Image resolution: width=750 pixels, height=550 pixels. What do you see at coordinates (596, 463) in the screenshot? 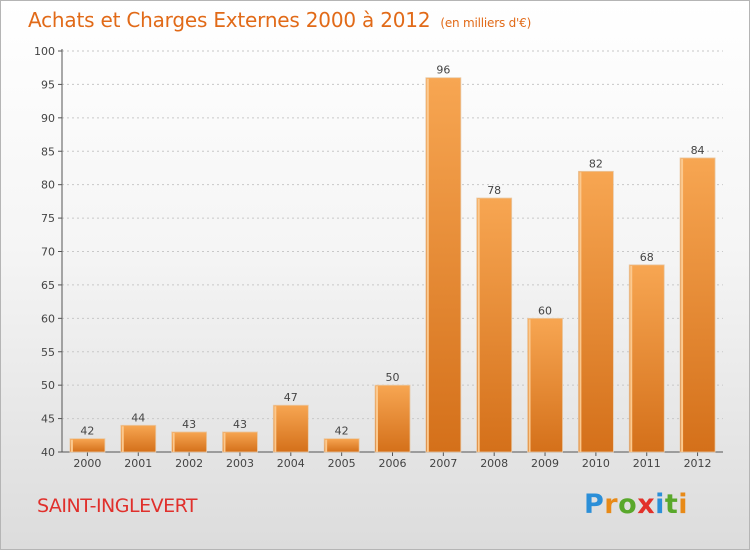
I see `x-tick-label: 2010` at bounding box center [596, 463].